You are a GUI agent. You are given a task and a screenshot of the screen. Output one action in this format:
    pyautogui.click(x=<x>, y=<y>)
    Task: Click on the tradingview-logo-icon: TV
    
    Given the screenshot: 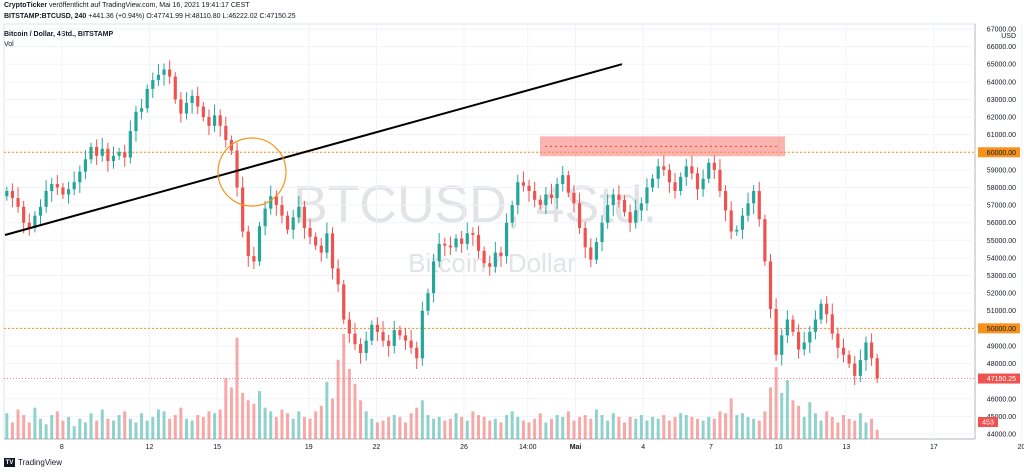 What is the action you would take?
    pyautogui.click(x=9, y=462)
    